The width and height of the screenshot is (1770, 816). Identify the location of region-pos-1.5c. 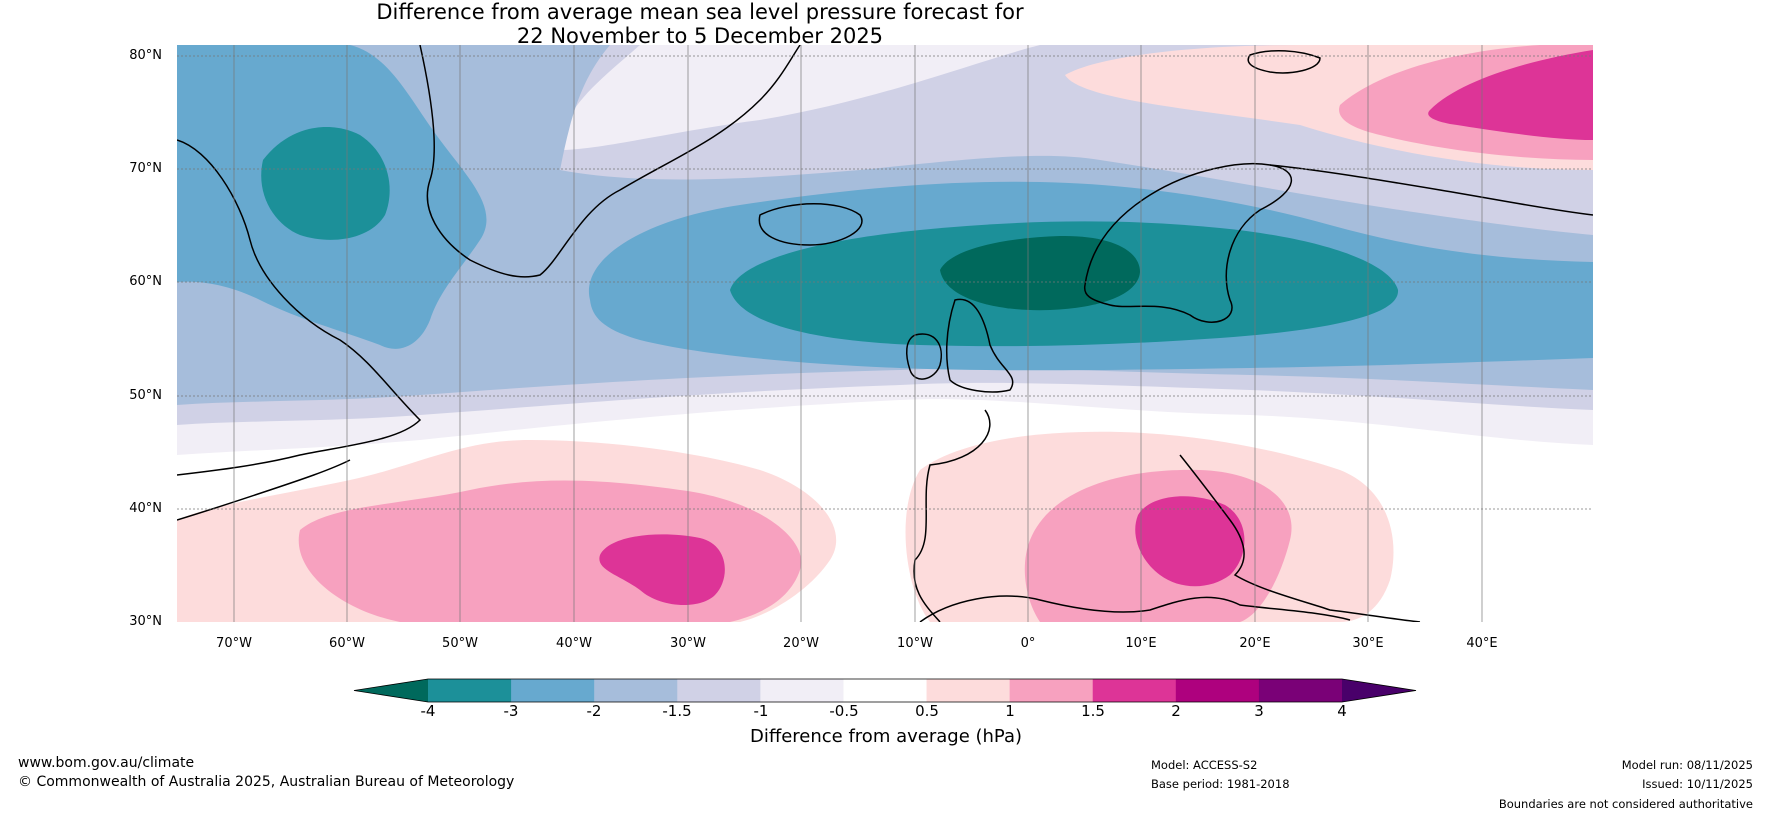
(1510, 95).